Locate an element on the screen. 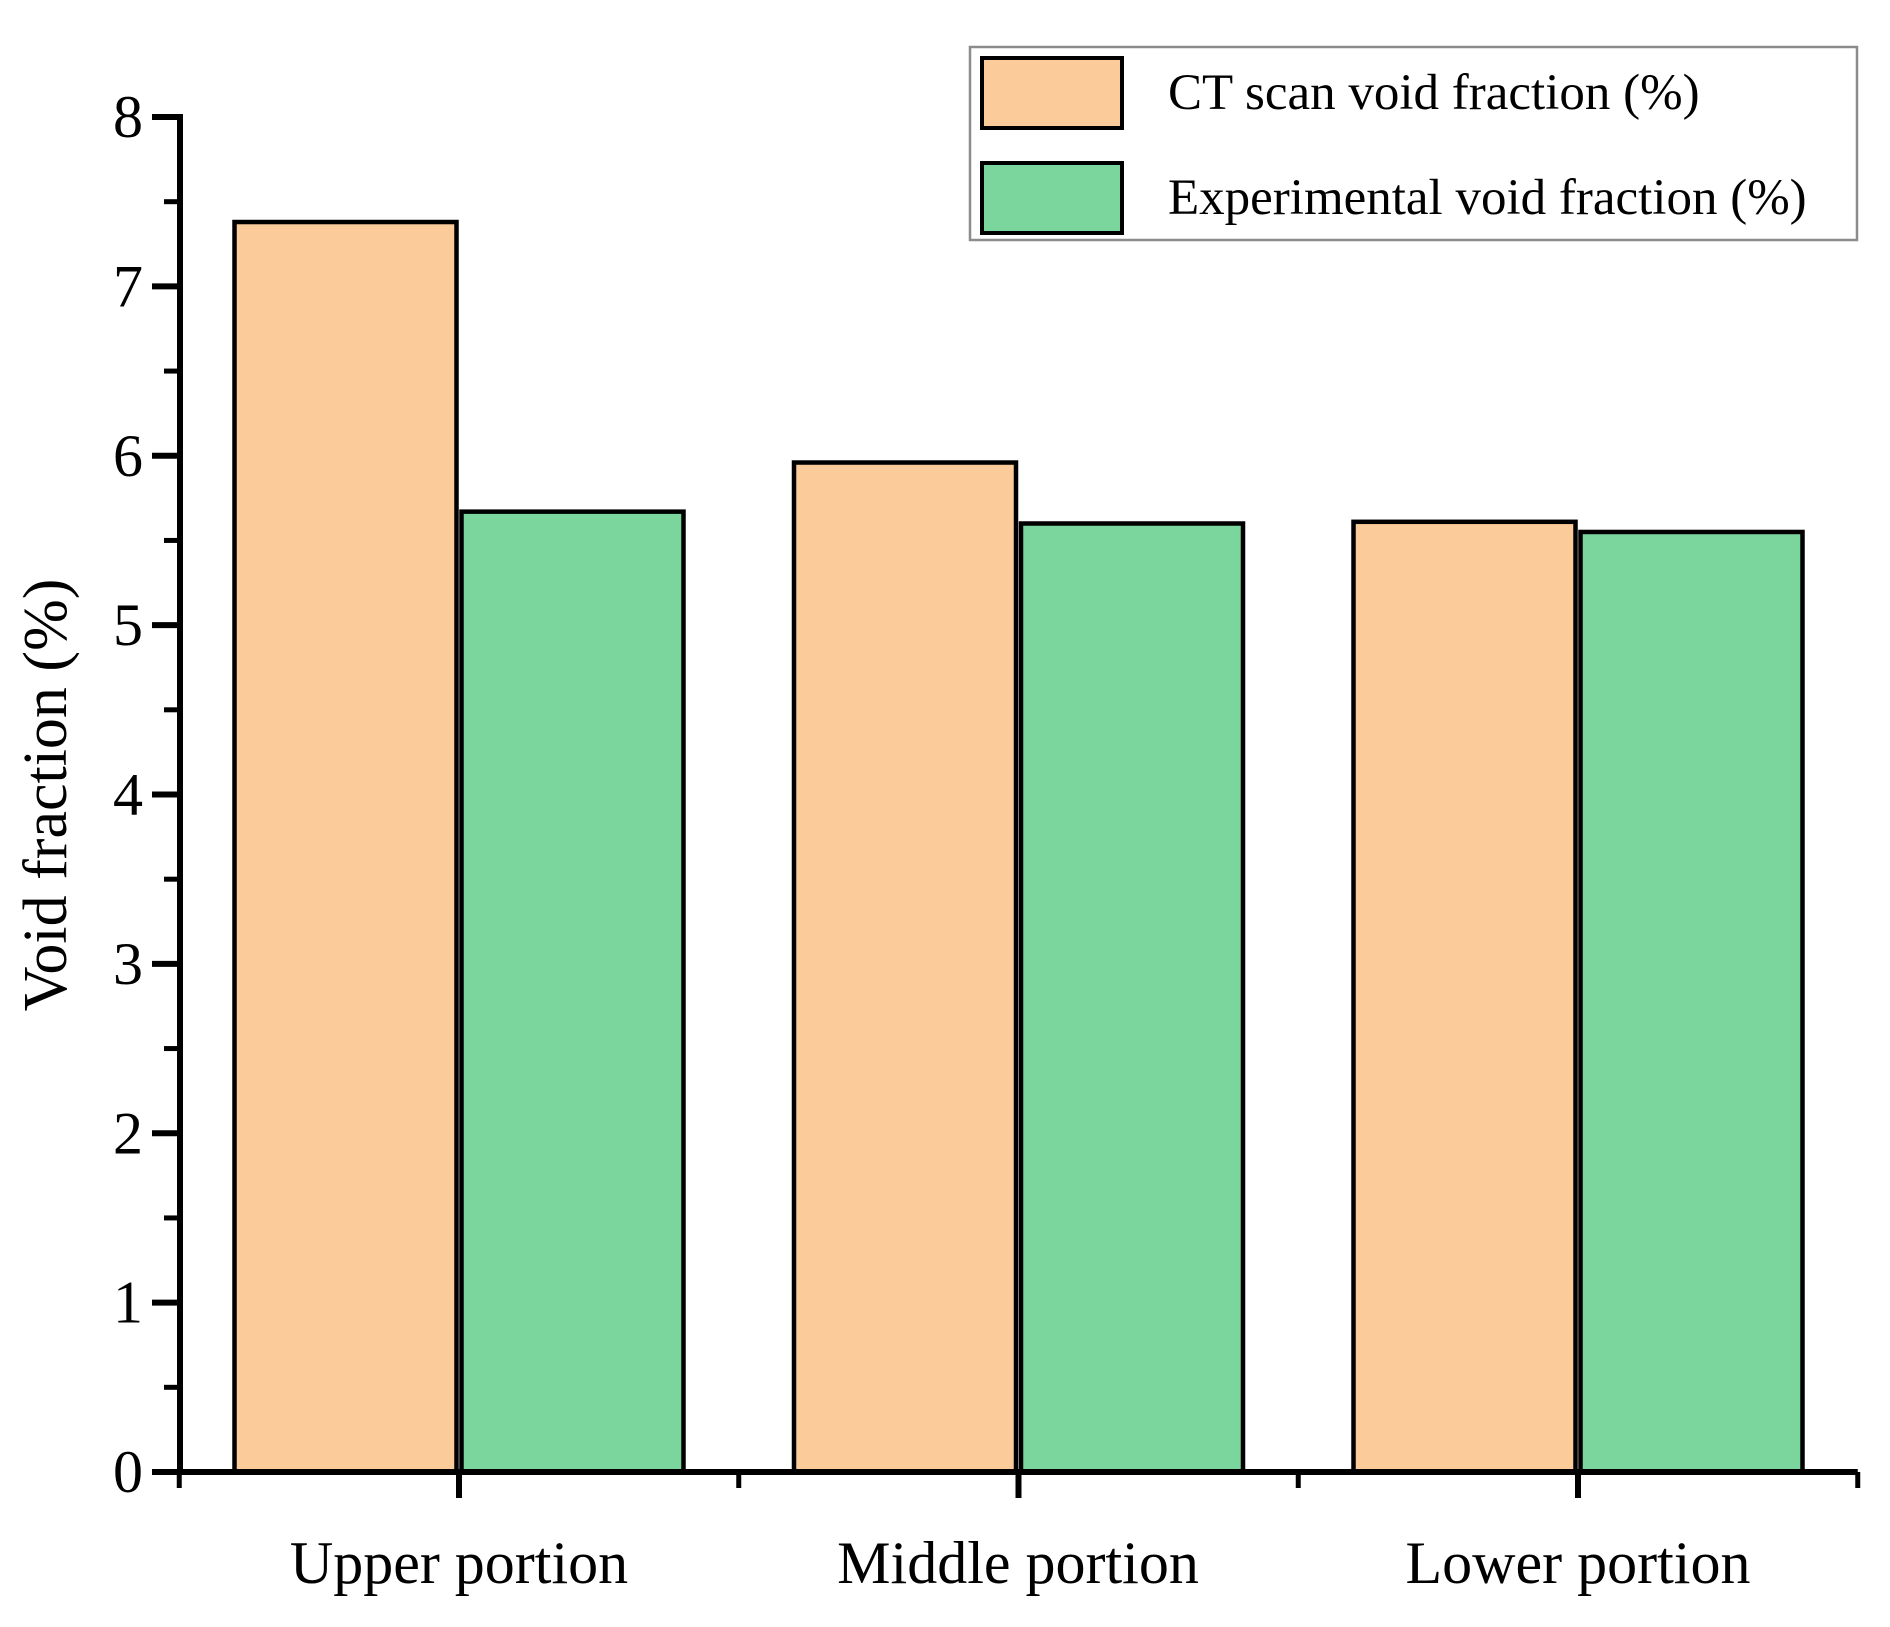 The image size is (1890, 1627). y-tick-label: 7 is located at coordinates (128, 286).